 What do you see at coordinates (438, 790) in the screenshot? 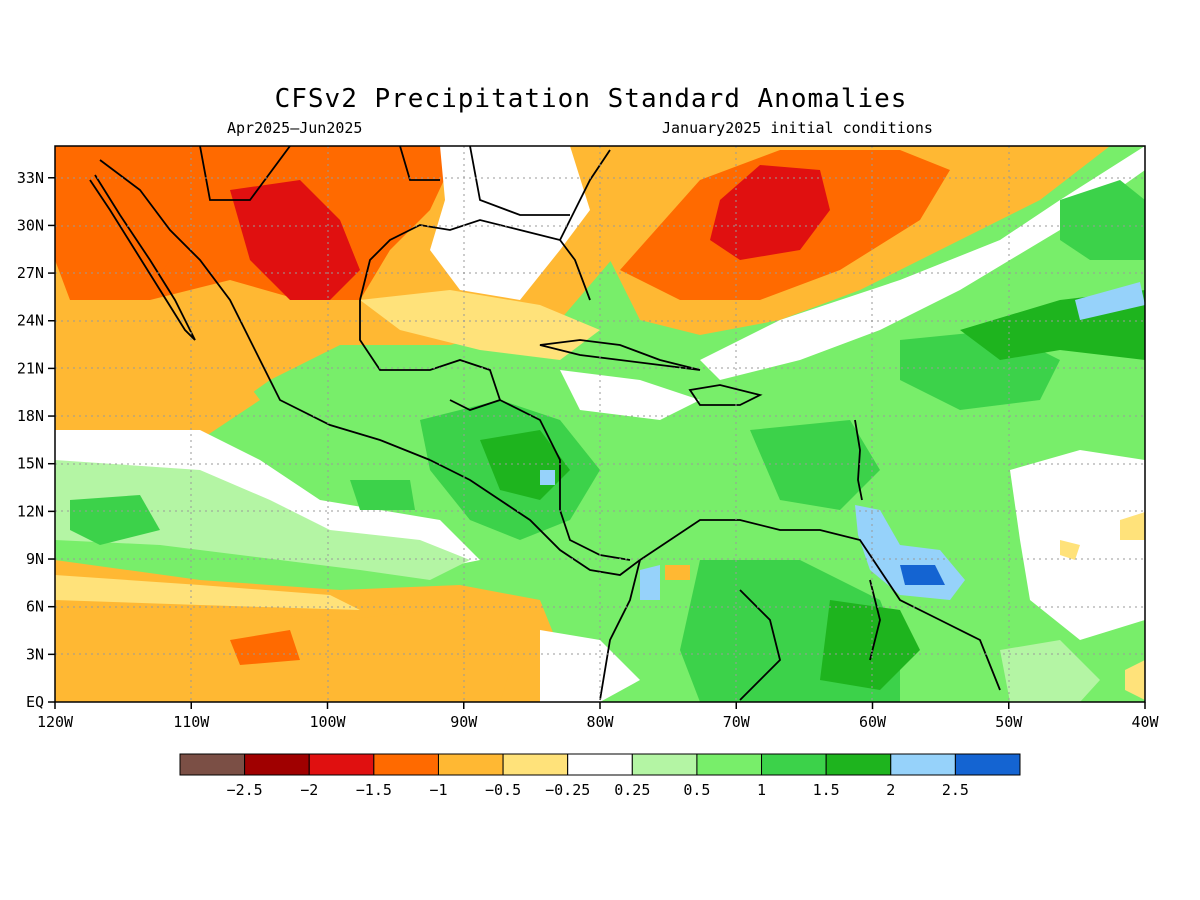
I see `legend-label: −1` at bounding box center [438, 790].